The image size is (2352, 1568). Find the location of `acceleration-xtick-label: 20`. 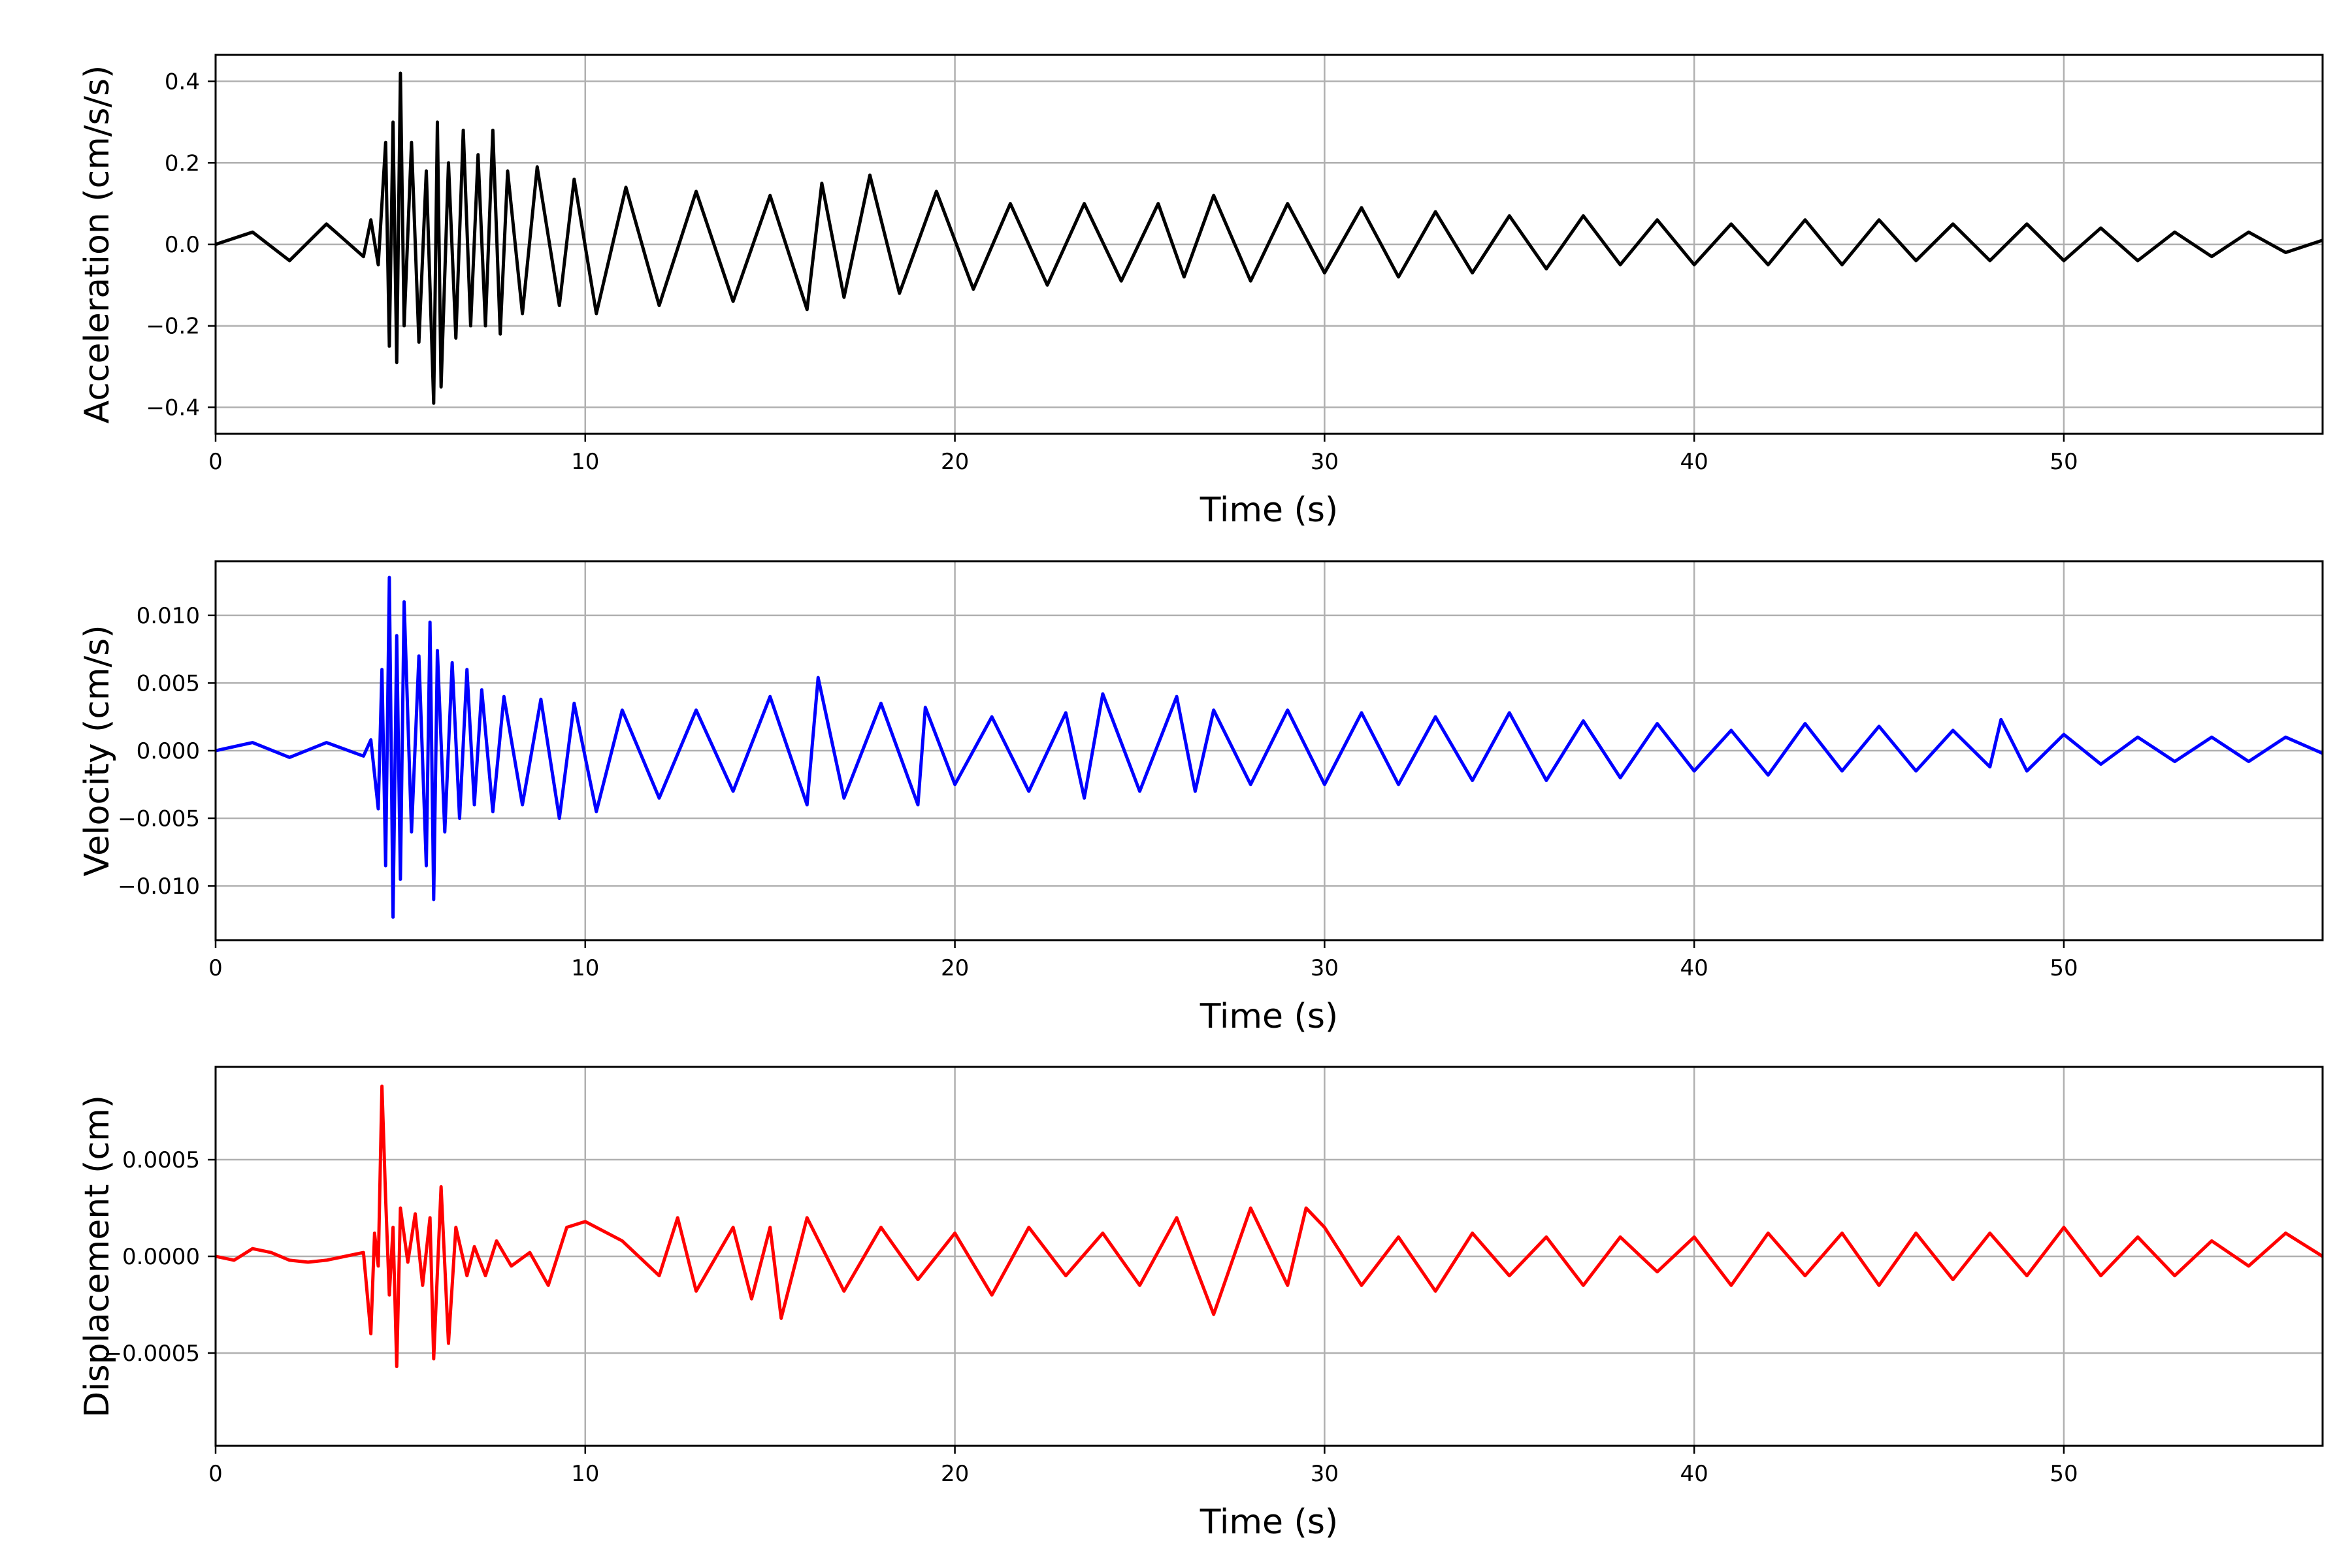

acceleration-xtick-label: 20 is located at coordinates (955, 462).